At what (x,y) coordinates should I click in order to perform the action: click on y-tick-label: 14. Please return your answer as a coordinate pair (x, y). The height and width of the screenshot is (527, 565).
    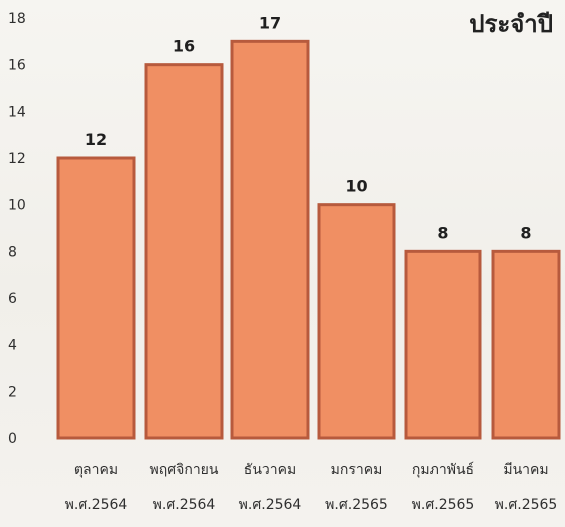
    Looking at the image, I should click on (17, 112).